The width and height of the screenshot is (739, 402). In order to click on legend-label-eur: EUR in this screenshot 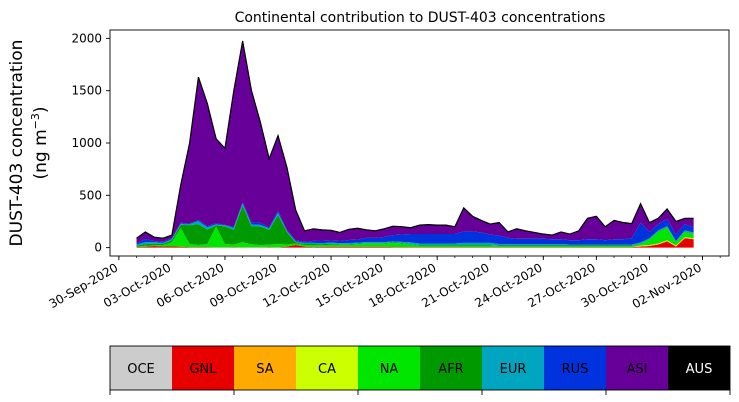, I will do `click(513, 369)`.